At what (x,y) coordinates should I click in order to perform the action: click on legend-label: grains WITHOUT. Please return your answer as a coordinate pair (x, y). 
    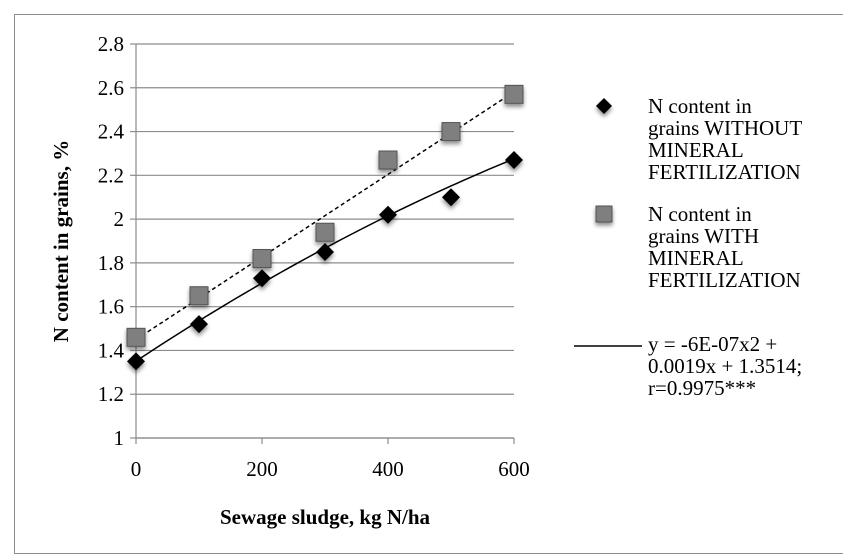
    Looking at the image, I should click on (725, 128).